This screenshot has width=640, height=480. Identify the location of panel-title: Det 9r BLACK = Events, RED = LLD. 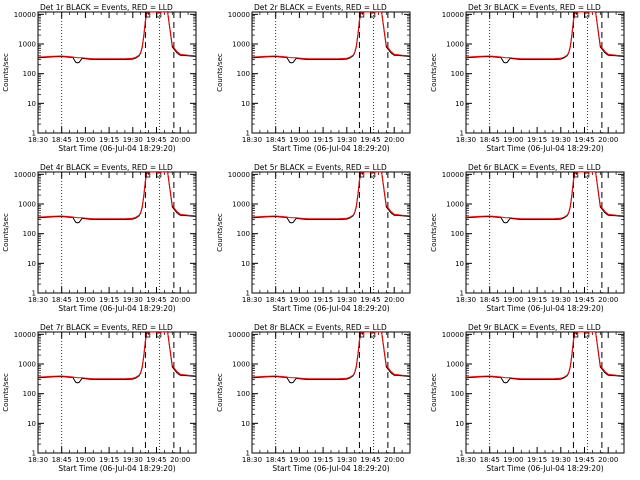
(534, 327).